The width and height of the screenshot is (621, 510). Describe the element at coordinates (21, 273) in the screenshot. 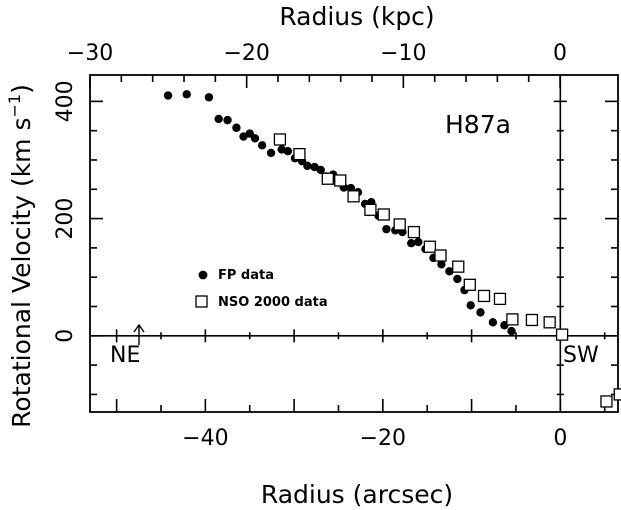

I see `y-axis-title-main: Rotational Velocity (km s` at that location.